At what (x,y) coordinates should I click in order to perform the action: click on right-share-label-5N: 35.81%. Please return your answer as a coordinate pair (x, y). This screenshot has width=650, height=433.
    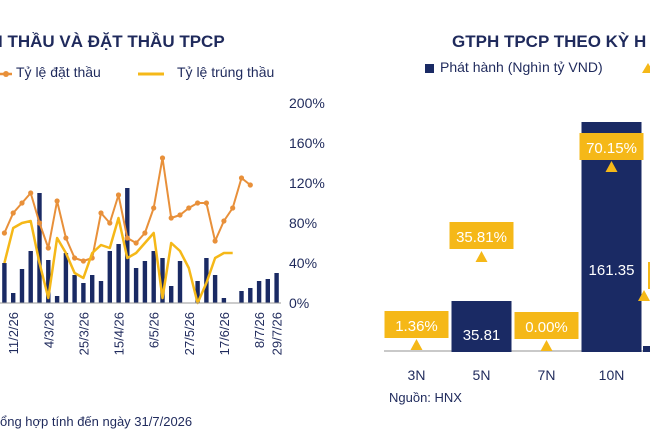
    Looking at the image, I should click on (481, 237).